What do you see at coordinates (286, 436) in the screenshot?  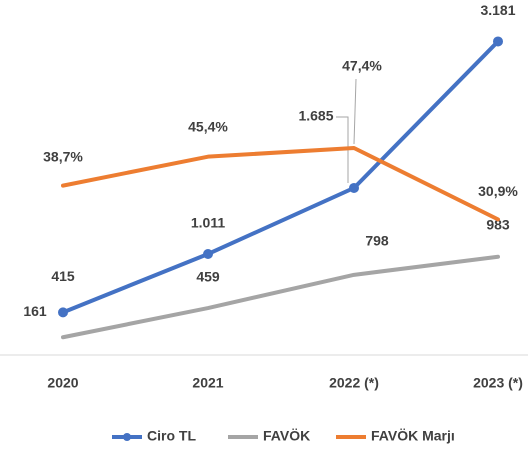 I see `legend-label: FAVÖK` at bounding box center [286, 436].